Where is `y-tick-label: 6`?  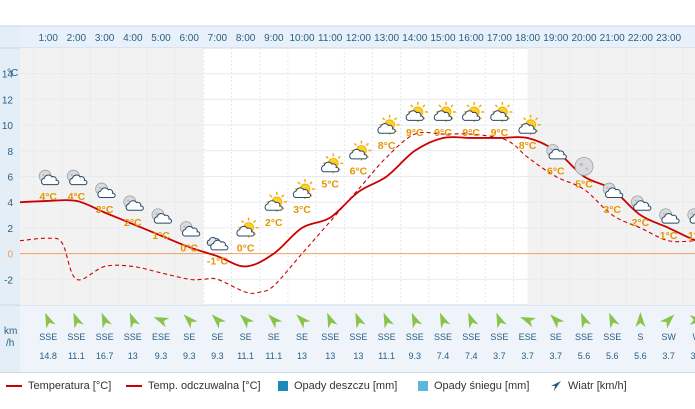
y-tick-label: 6 is located at coordinates (10, 178).